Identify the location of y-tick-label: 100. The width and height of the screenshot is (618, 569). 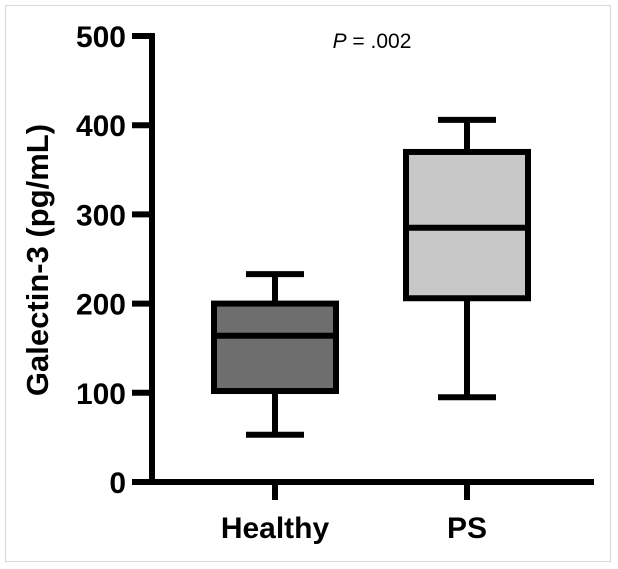
(101, 394).